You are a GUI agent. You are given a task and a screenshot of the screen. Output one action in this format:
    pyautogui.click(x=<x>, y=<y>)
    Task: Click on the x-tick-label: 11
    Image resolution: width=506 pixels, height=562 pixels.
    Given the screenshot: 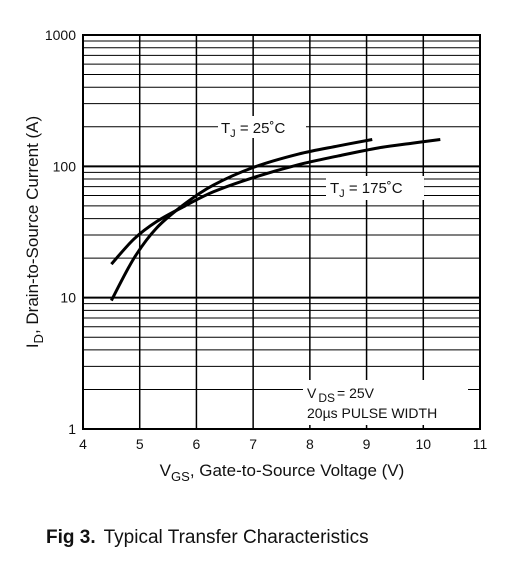 What is the action you would take?
    pyautogui.click(x=480, y=444)
    